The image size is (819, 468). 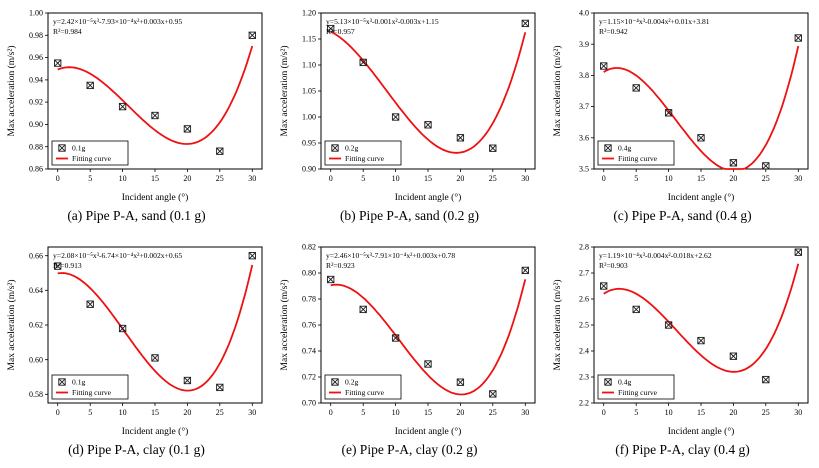 I want to click on caption-c: (c) Pipe P-A, sand (0.4 g), so click(x=682, y=215).